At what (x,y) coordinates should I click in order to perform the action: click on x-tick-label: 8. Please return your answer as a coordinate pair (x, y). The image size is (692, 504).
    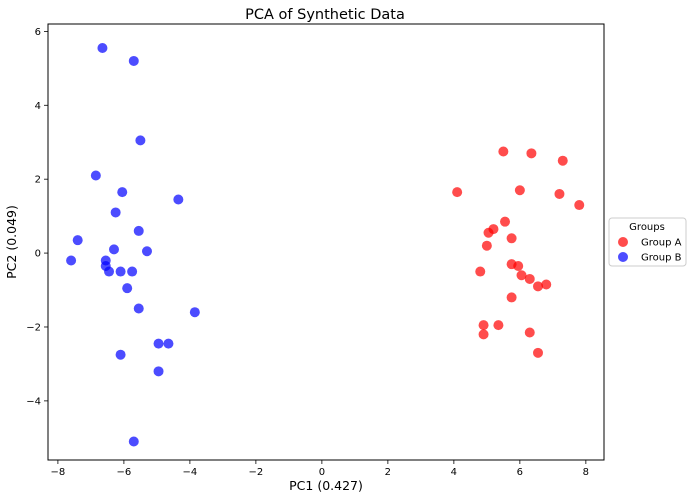
    Looking at the image, I should click on (586, 472).